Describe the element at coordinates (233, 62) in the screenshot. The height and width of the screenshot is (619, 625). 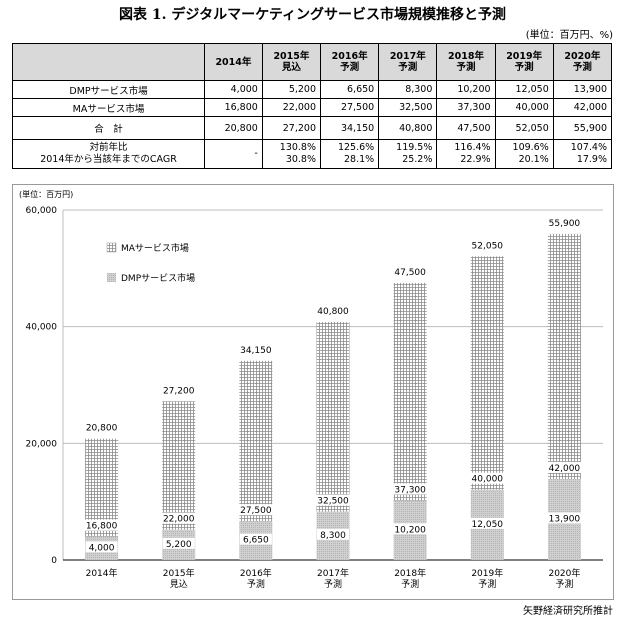
I see `column-header: 2014年` at that location.